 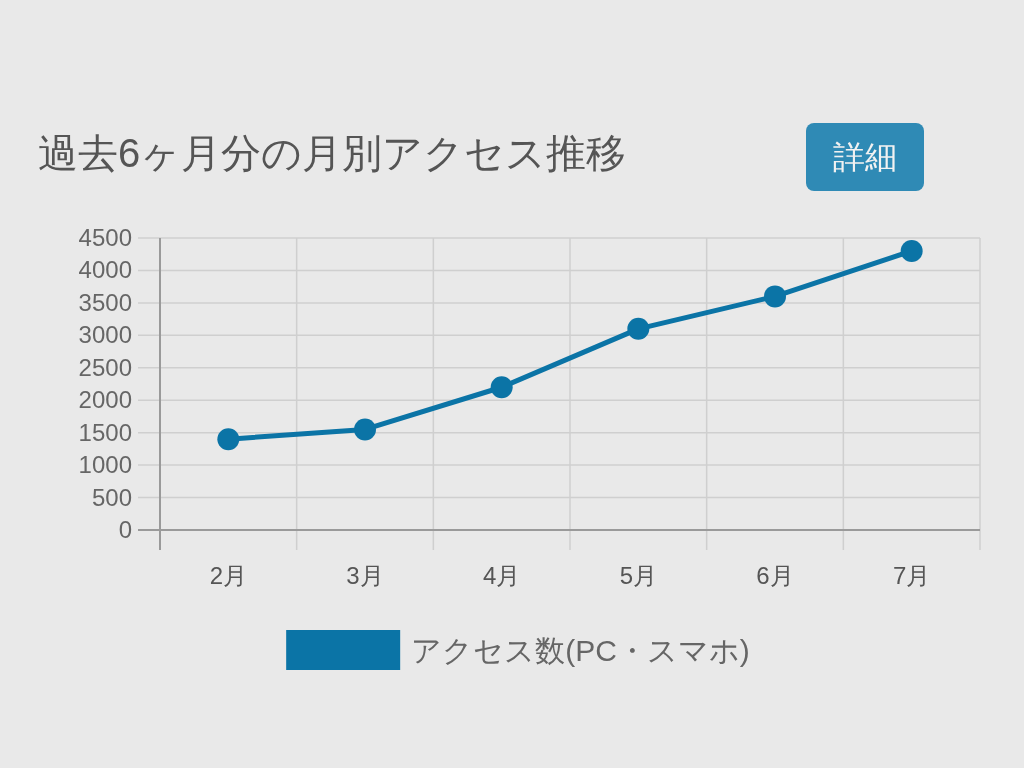 I want to click on y-tick-label: 500, so click(x=111, y=497).